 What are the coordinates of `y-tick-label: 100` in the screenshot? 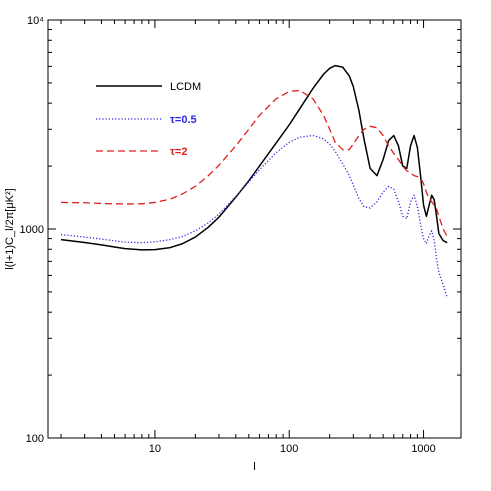 It's located at (35, 439).